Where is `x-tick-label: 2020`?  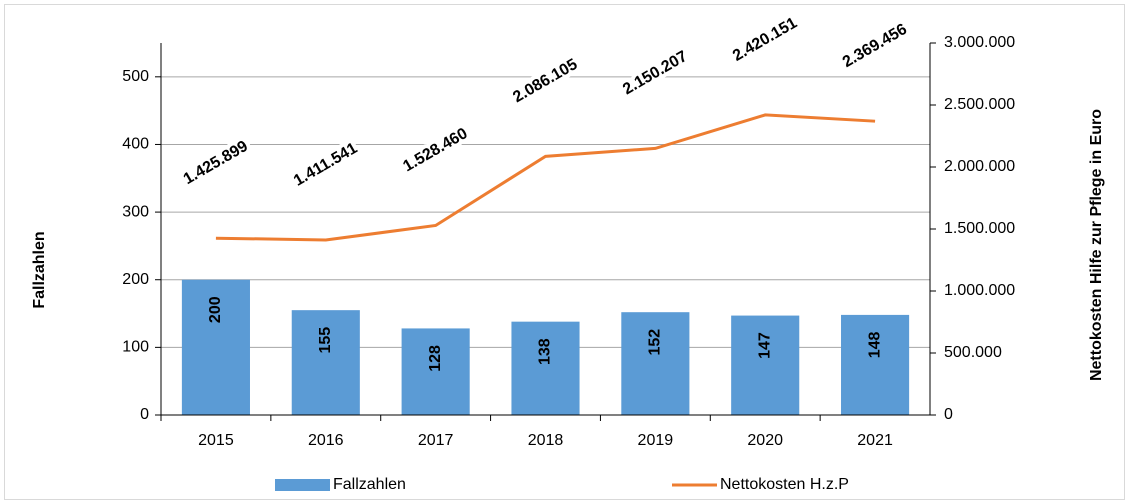 x-tick-label: 2020 is located at coordinates (765, 440).